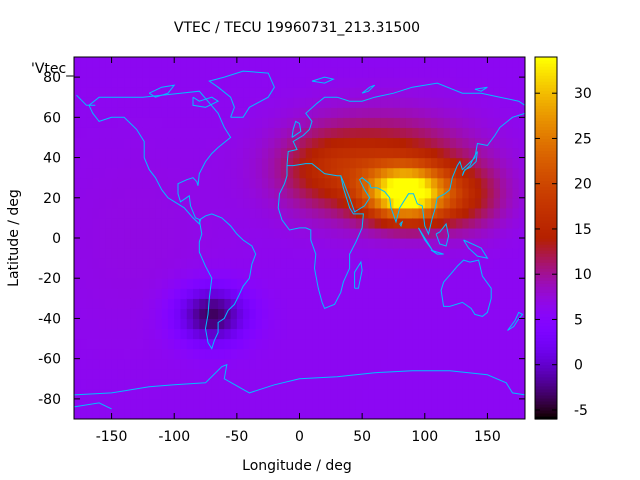 The image size is (640, 480). What do you see at coordinates (546, 238) in the screenshot?
I see `colorbar-frame` at bounding box center [546, 238].